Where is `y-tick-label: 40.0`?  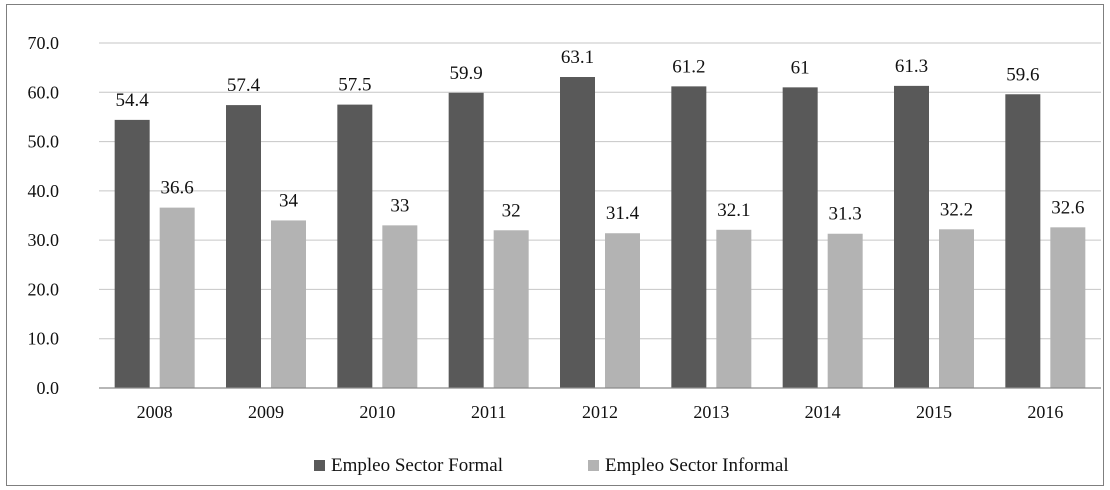
y-tick-label: 40.0 is located at coordinates (44, 191).